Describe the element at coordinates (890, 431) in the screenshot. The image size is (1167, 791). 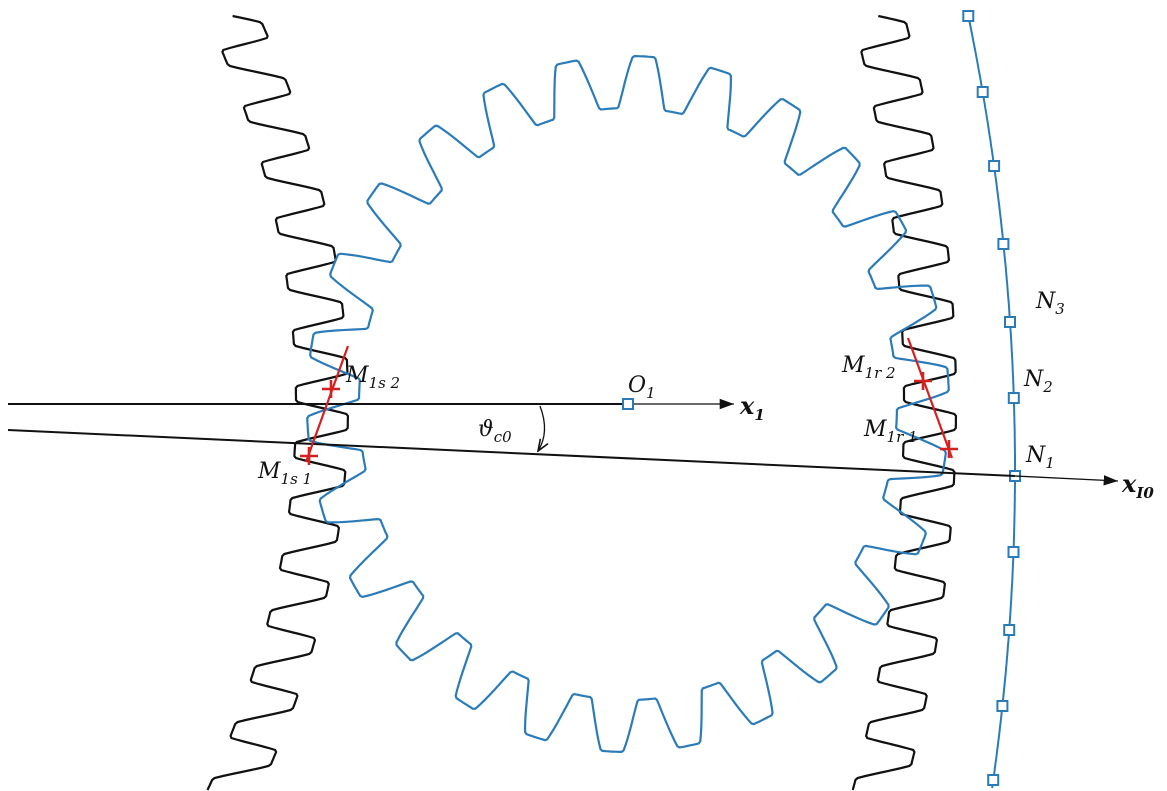
I see `label-m1r1: M1r 1` at that location.